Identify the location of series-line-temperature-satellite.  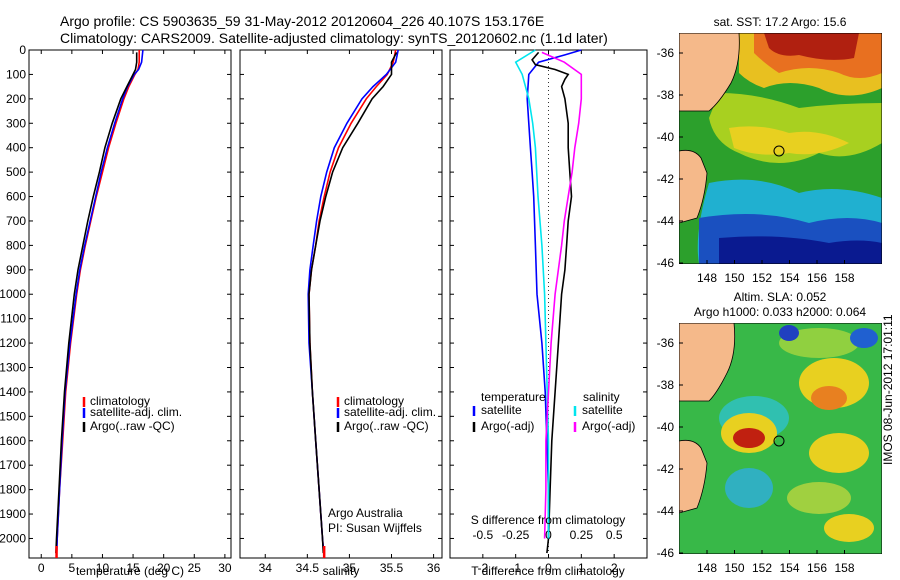
(554, 294).